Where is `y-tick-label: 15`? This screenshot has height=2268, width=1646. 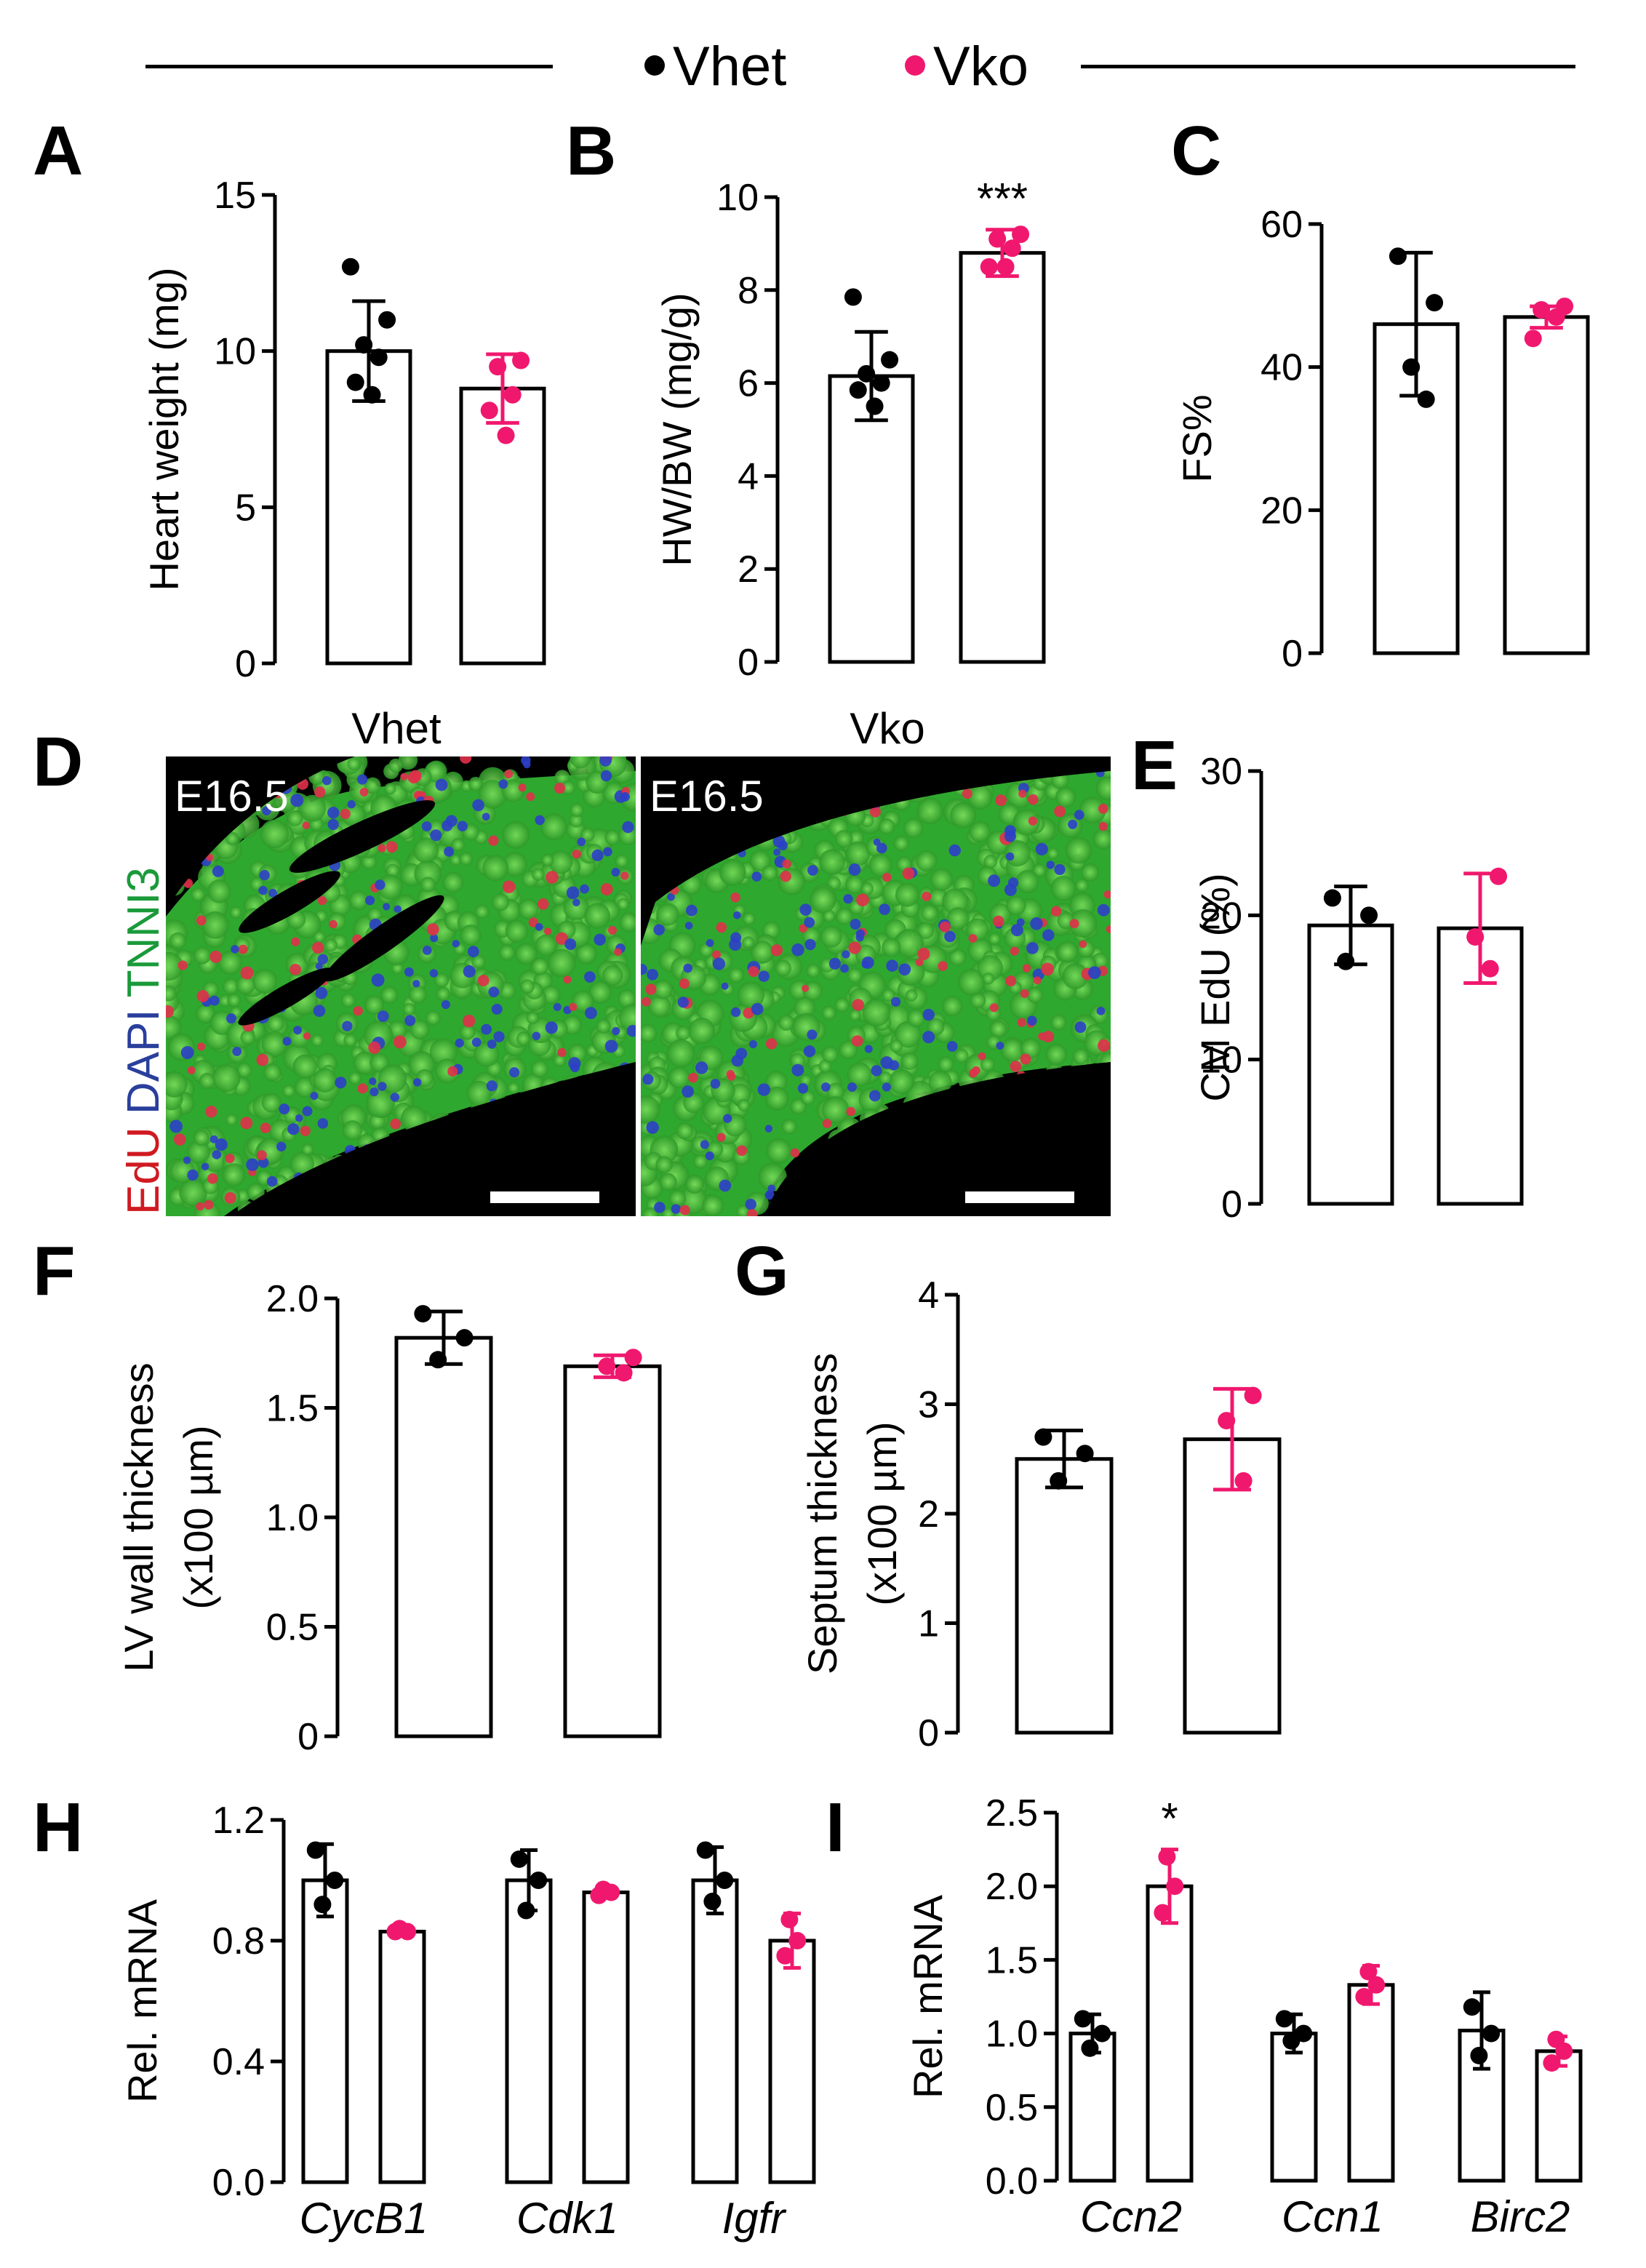 y-tick-label: 15 is located at coordinates (235, 196).